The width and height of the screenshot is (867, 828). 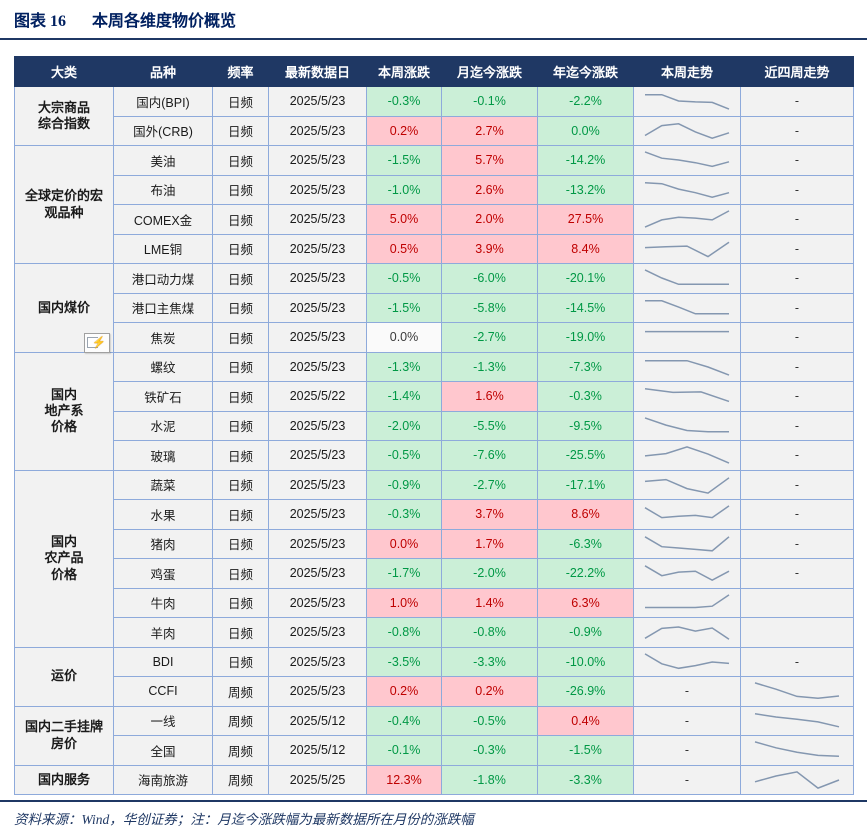 I want to click on week-trend-cell: -, so click(x=687, y=779).